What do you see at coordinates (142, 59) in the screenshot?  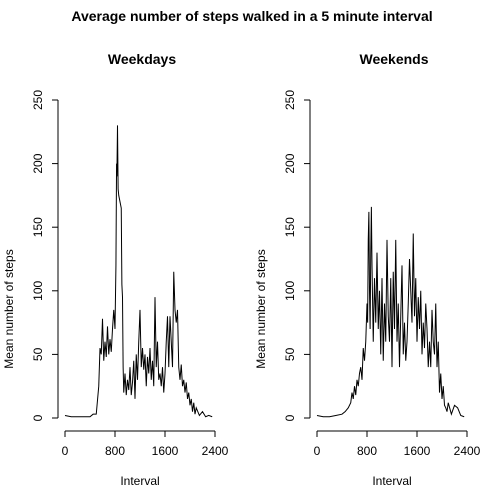 I see `panel-title: Weekdays` at bounding box center [142, 59].